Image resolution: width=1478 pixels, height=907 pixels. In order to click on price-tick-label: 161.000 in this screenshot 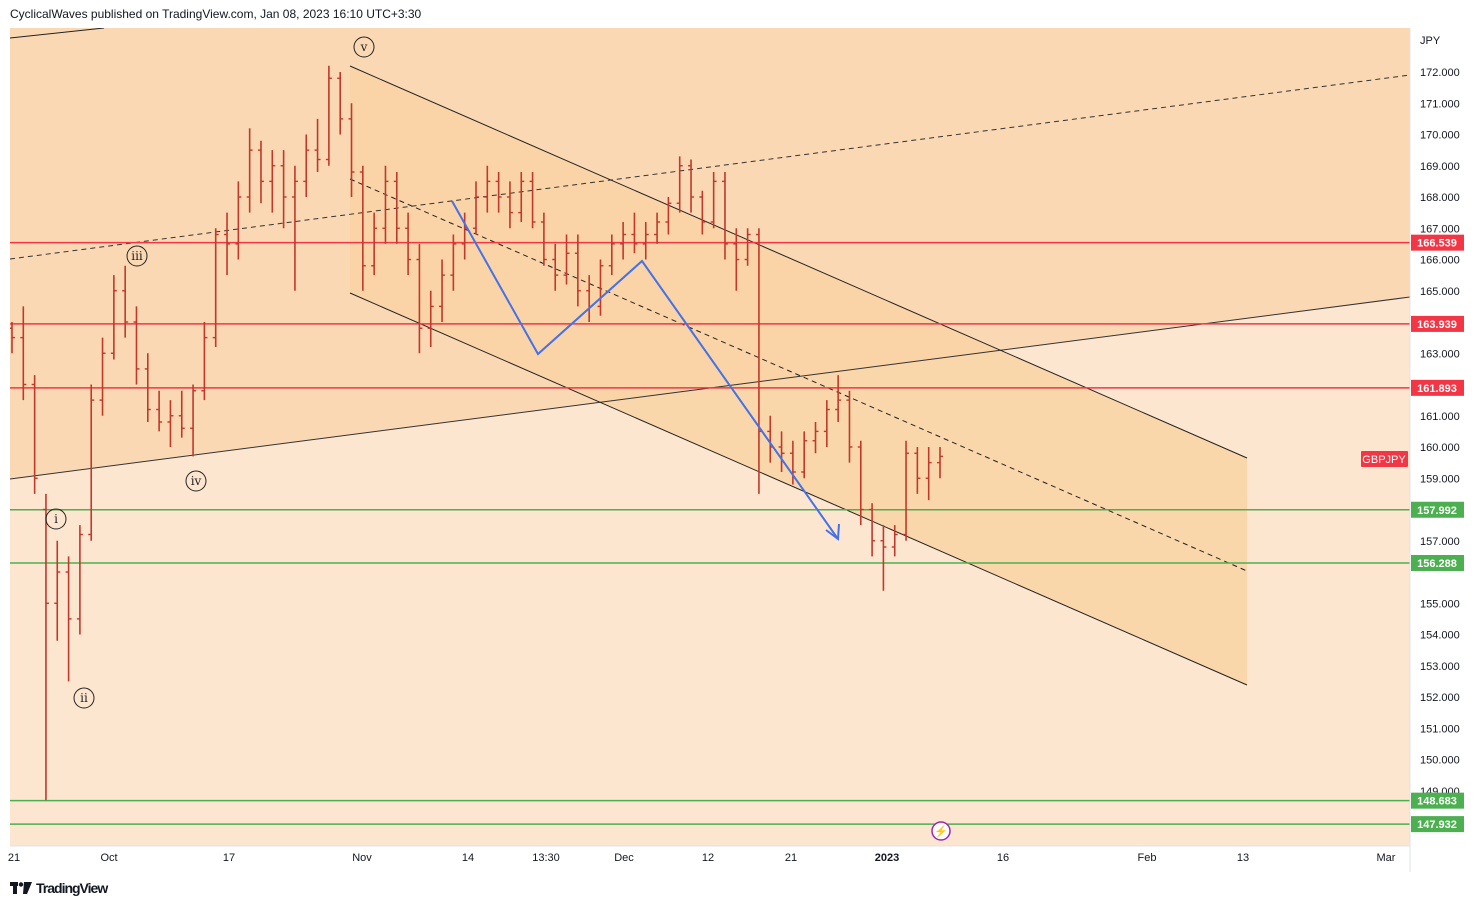, I will do `click(1440, 417)`.